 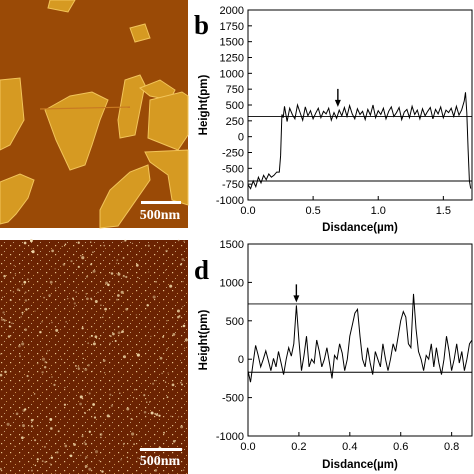 What do you see at coordinates (161, 202) in the screenshot?
I see `scale-bar-a` at bounding box center [161, 202].